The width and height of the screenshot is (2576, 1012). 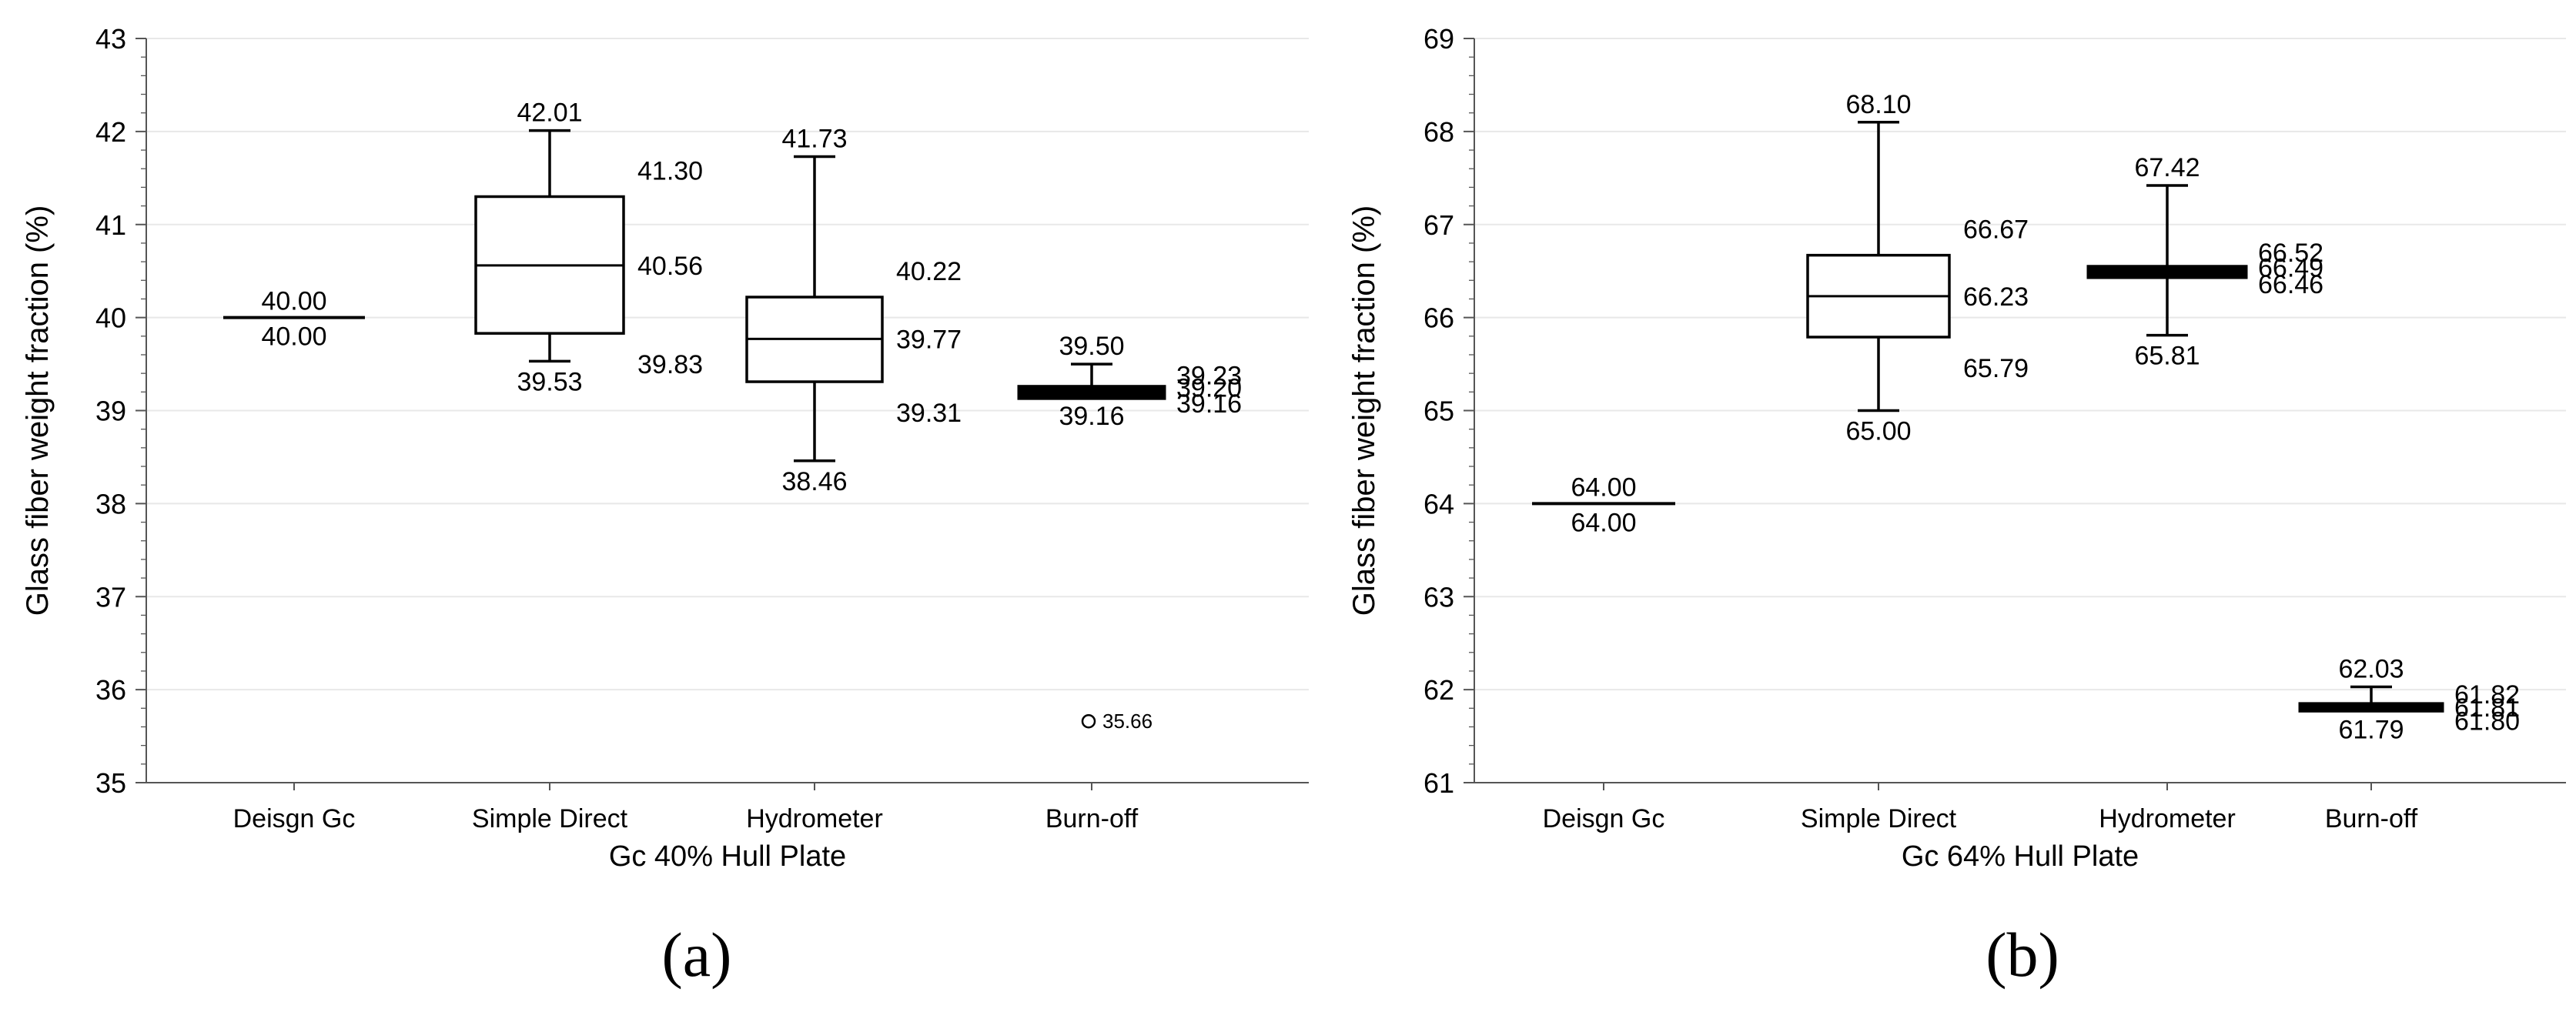 I want to click on q1-value-label: 39.31, so click(x=929, y=413).